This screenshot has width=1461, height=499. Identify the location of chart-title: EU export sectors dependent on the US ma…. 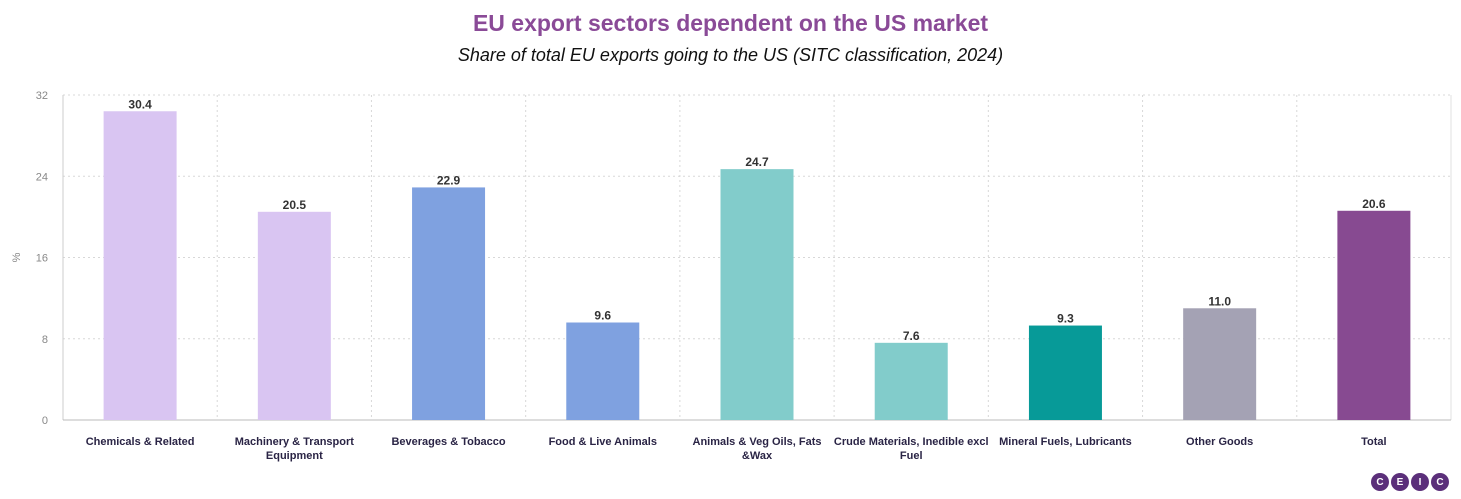
(730, 23).